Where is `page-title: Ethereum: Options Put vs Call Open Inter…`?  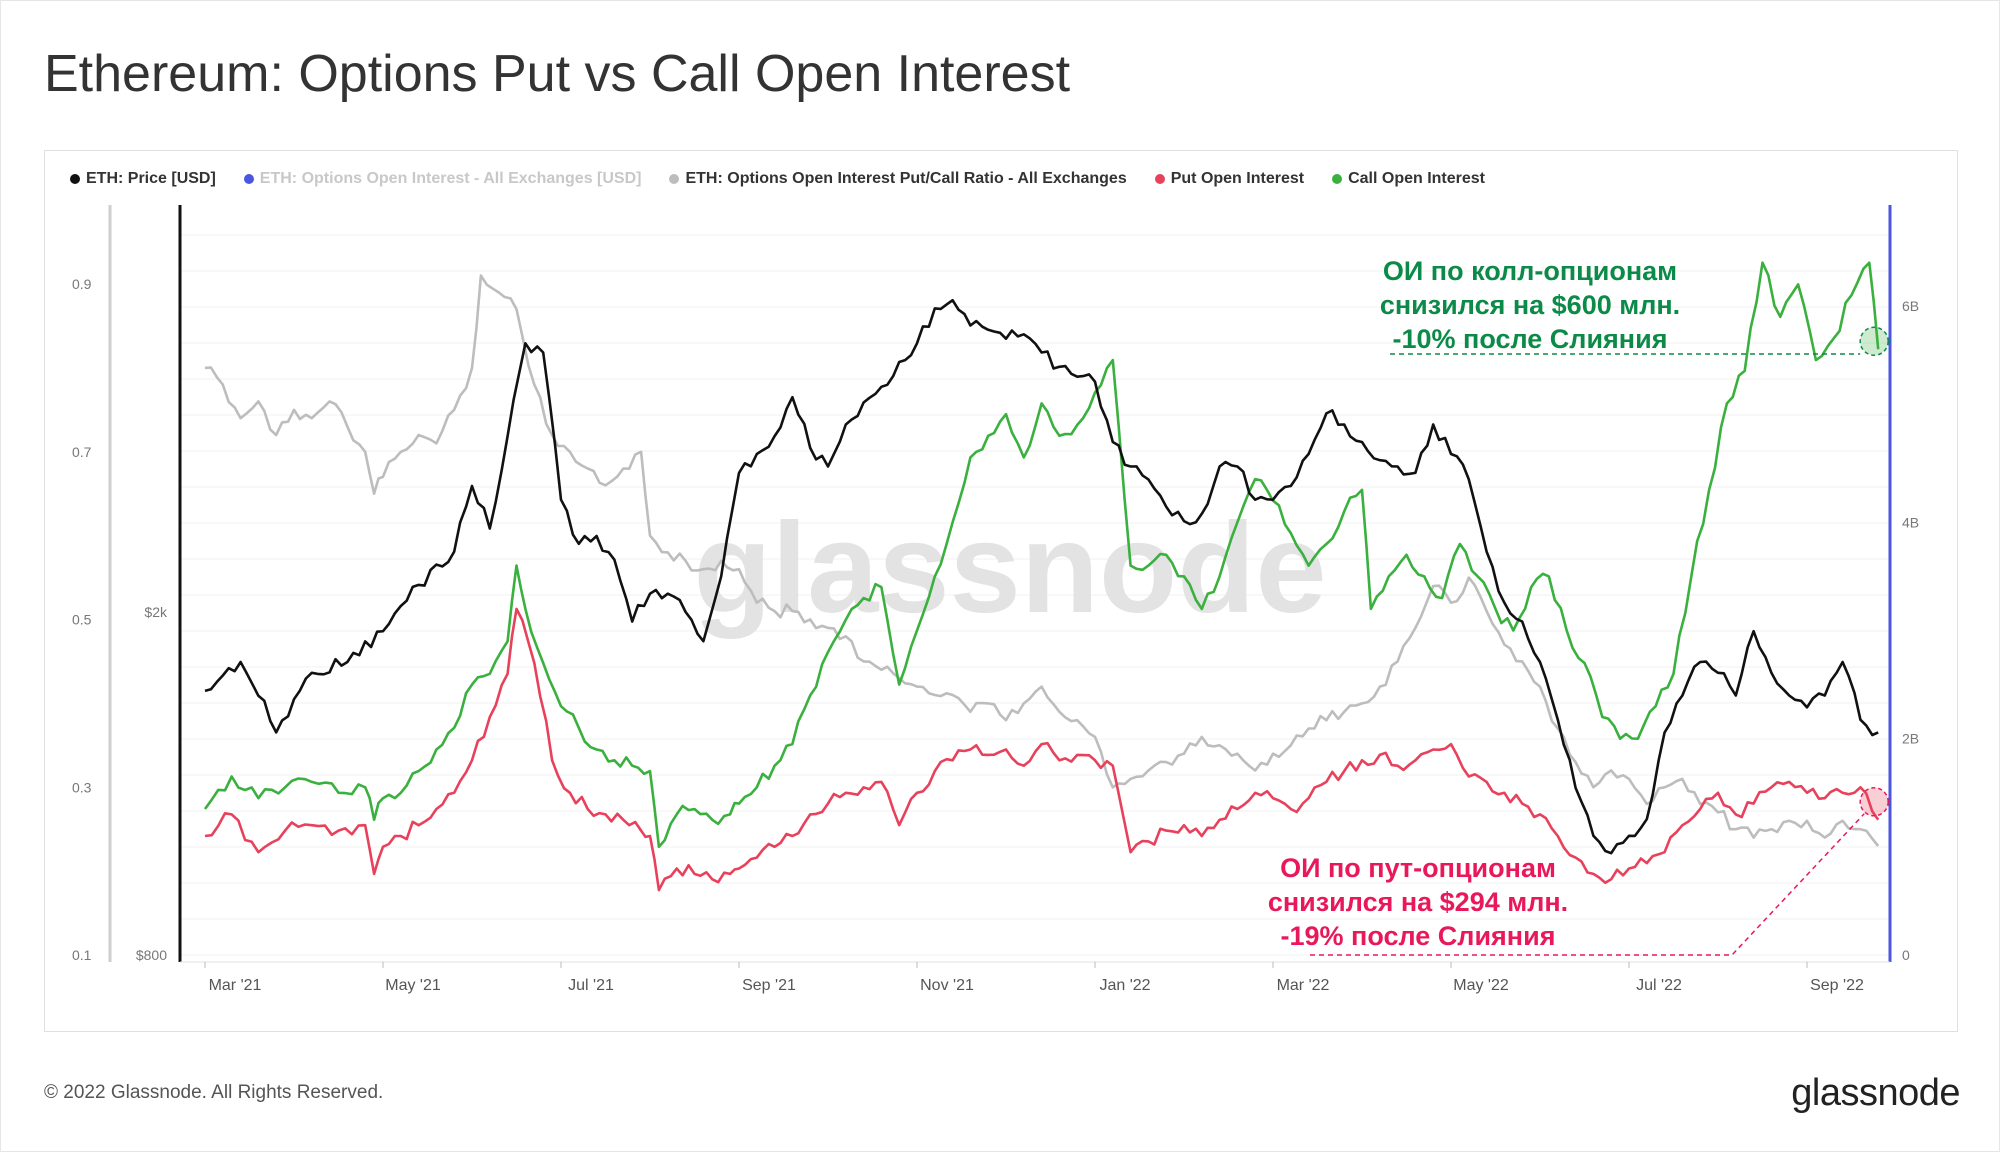
page-title: Ethereum: Options Put vs Call Open Inter… is located at coordinates (557, 74).